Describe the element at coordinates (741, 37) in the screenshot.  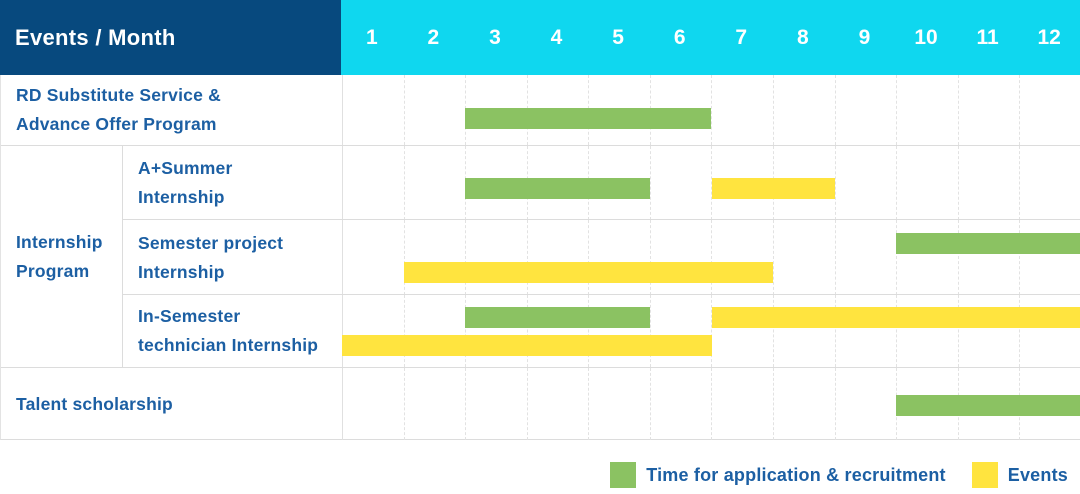
I see `month-header-cell: 7` at that location.